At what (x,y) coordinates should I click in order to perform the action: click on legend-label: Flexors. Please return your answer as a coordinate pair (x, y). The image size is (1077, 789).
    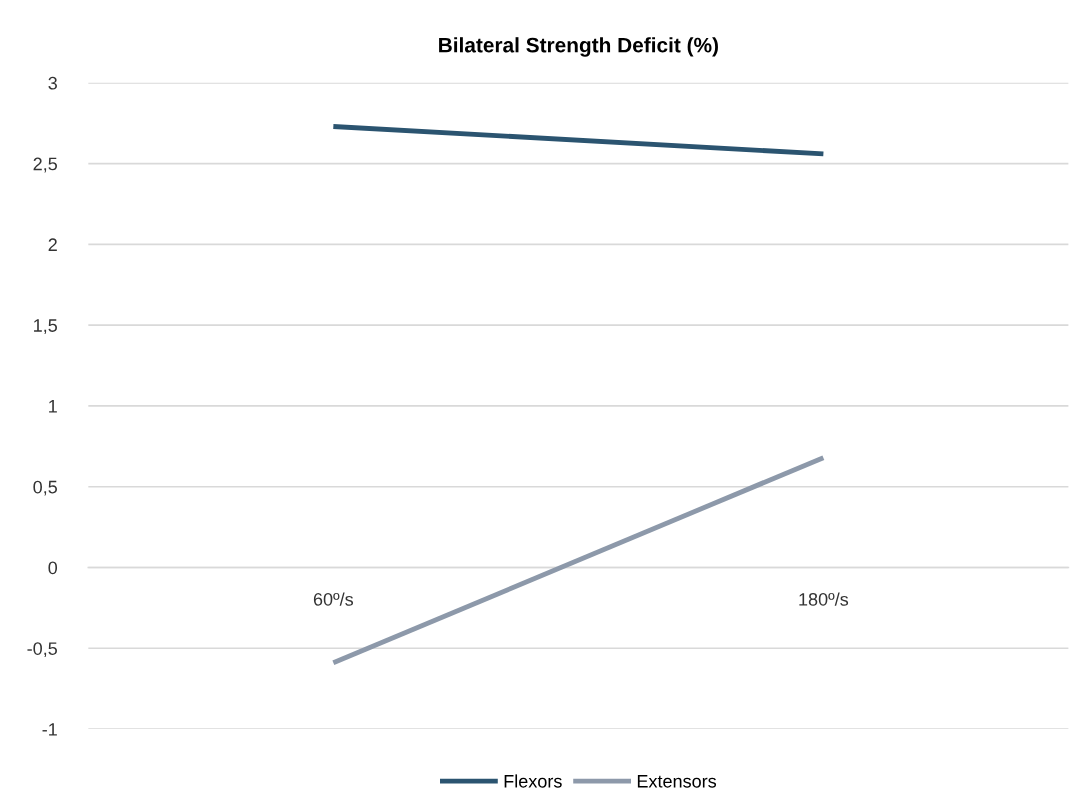
    Looking at the image, I should click on (533, 781).